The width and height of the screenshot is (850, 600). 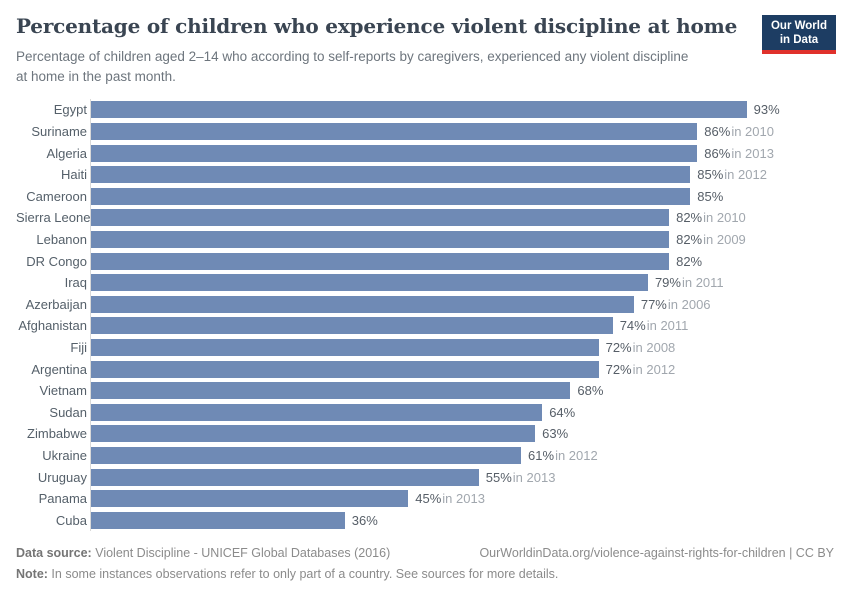 I want to click on percent-text: 79%, so click(x=667, y=283).